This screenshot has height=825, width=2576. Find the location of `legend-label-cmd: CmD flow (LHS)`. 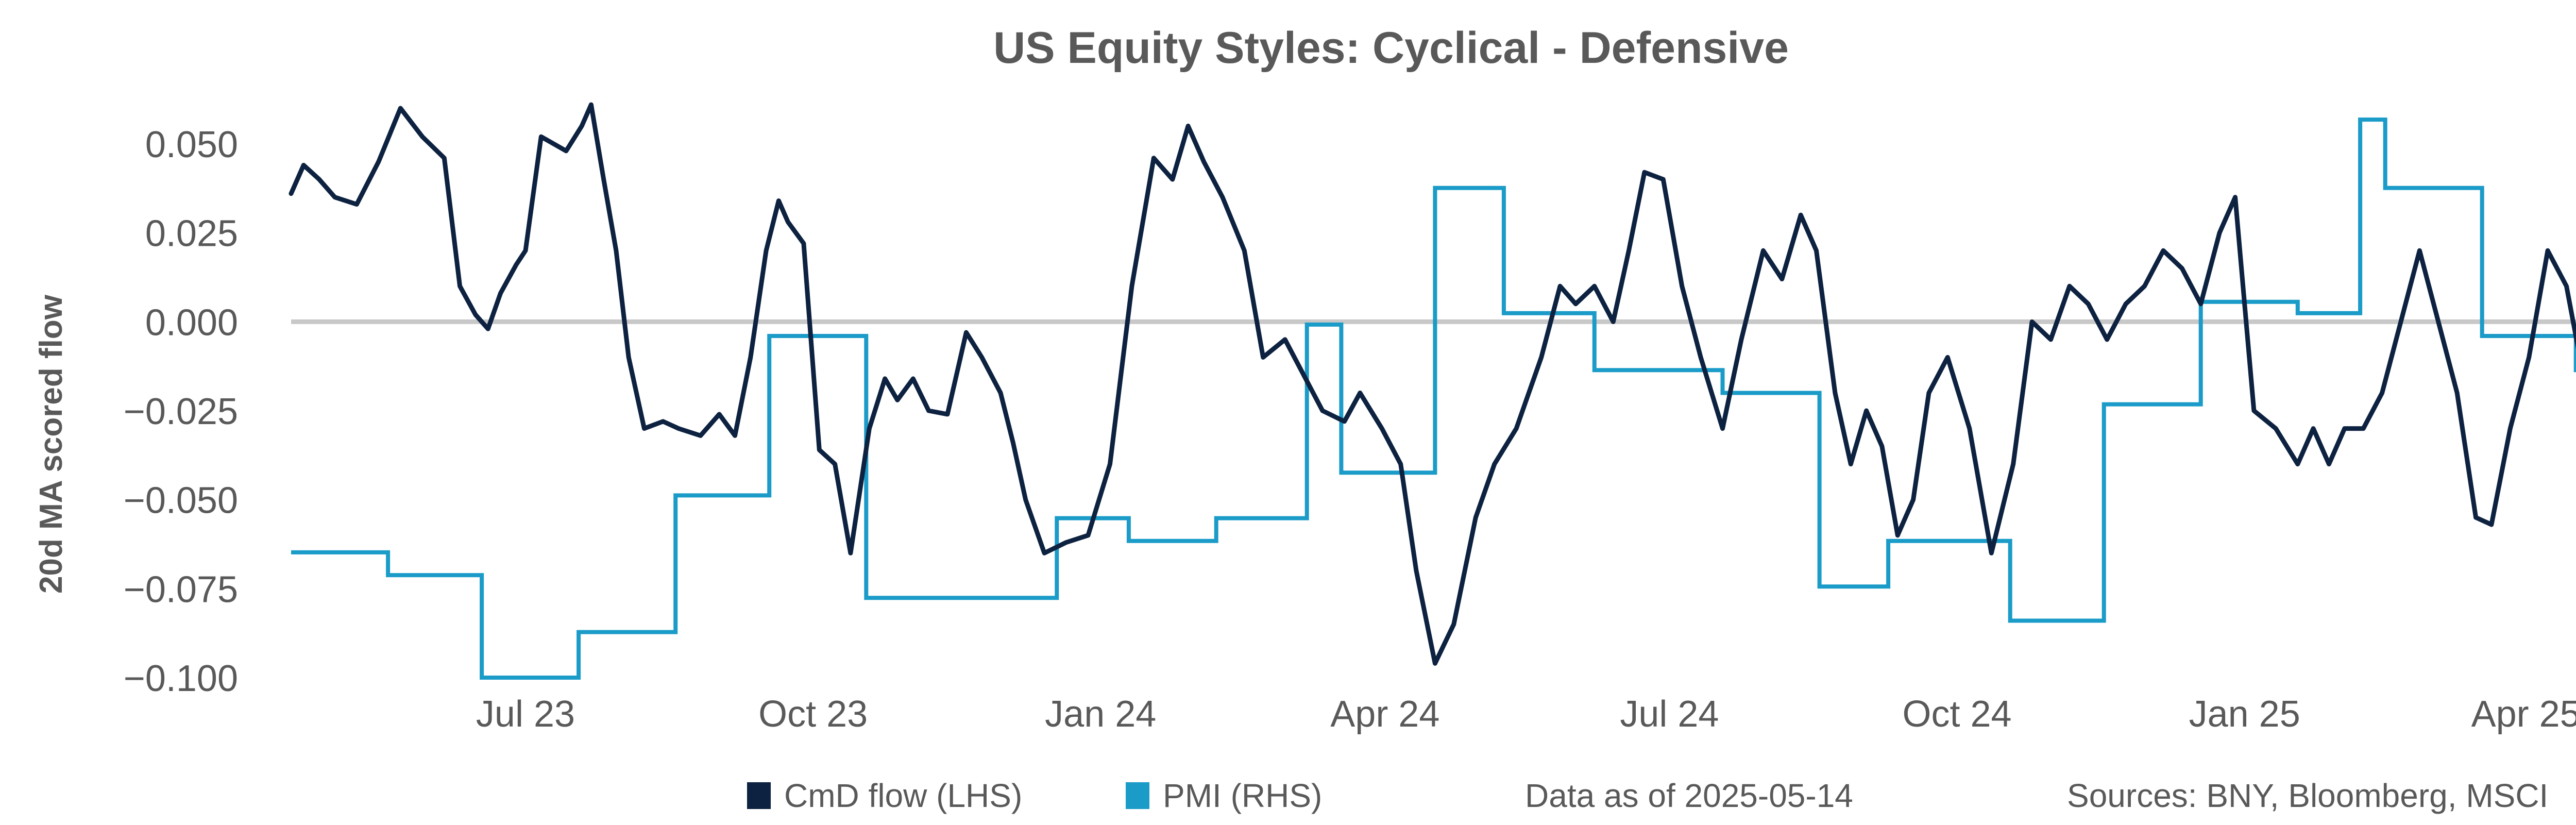

legend-label-cmd: CmD flow (LHS) is located at coordinates (903, 795).